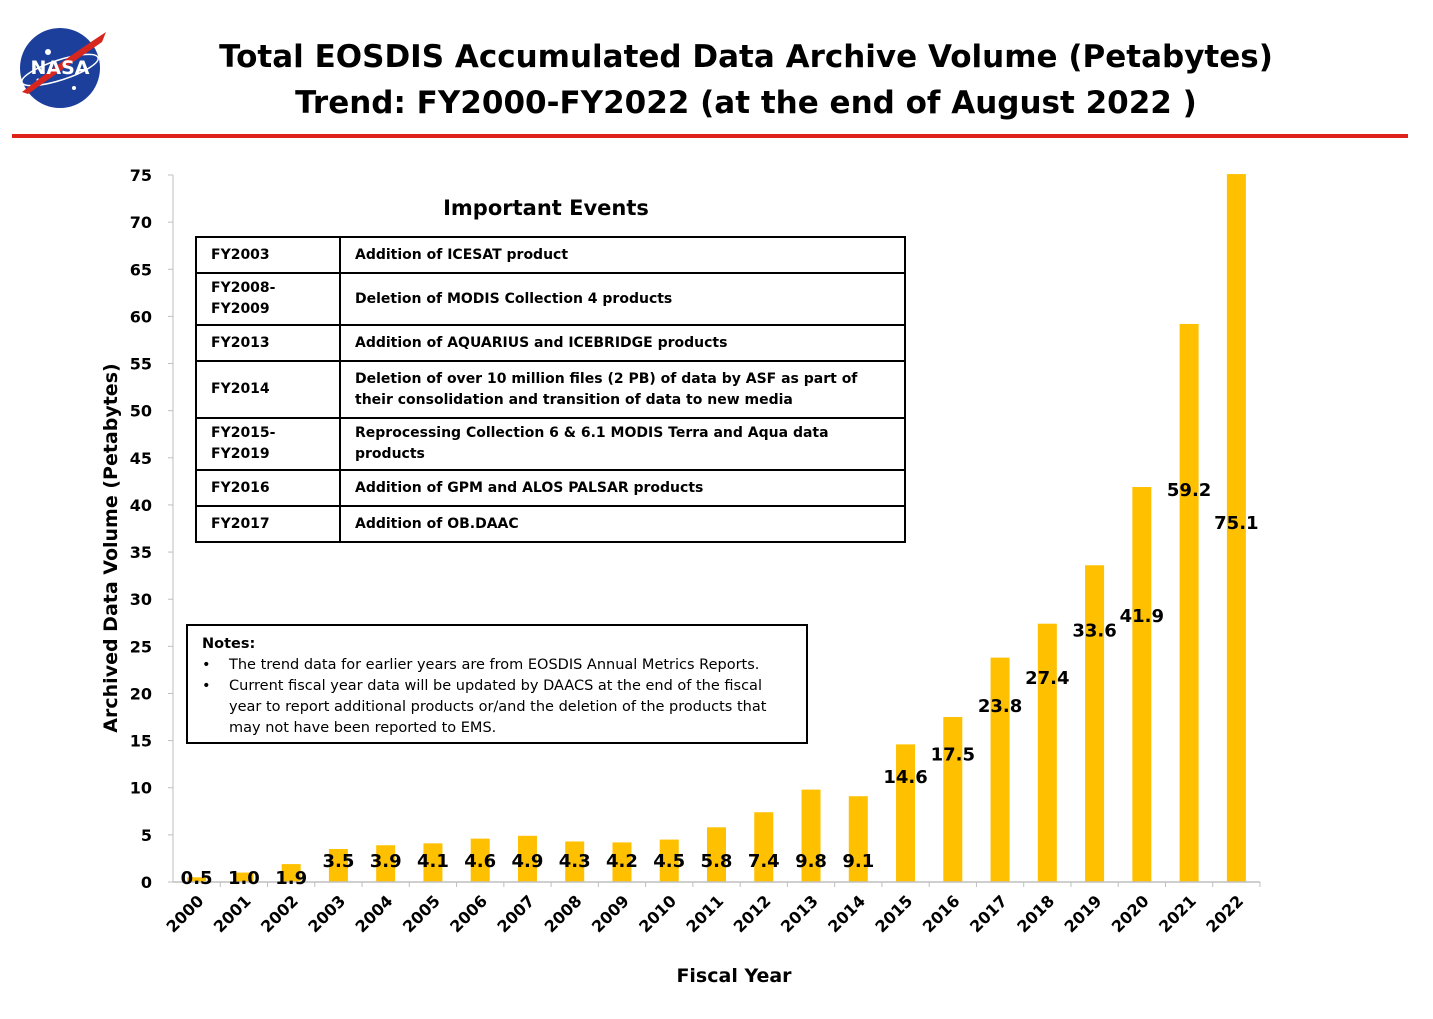 This screenshot has width=1433, height=1019. What do you see at coordinates (141, 741) in the screenshot?
I see `y-tick-label: 15` at bounding box center [141, 741].